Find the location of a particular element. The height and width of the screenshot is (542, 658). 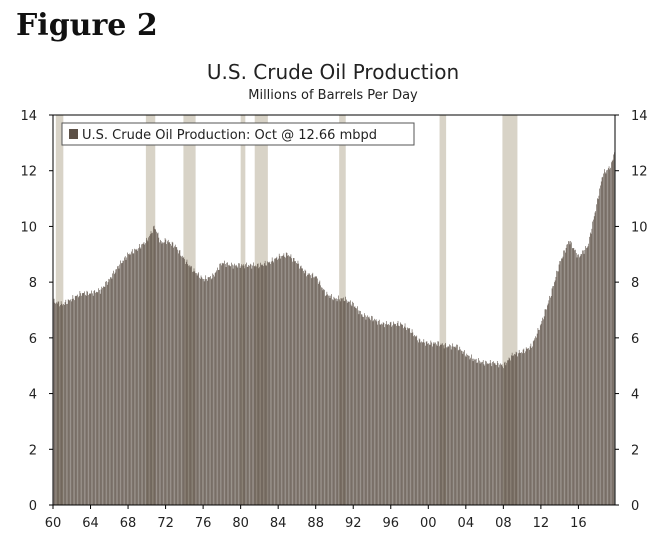

left-tick-label: 6 is located at coordinates (33, 339).